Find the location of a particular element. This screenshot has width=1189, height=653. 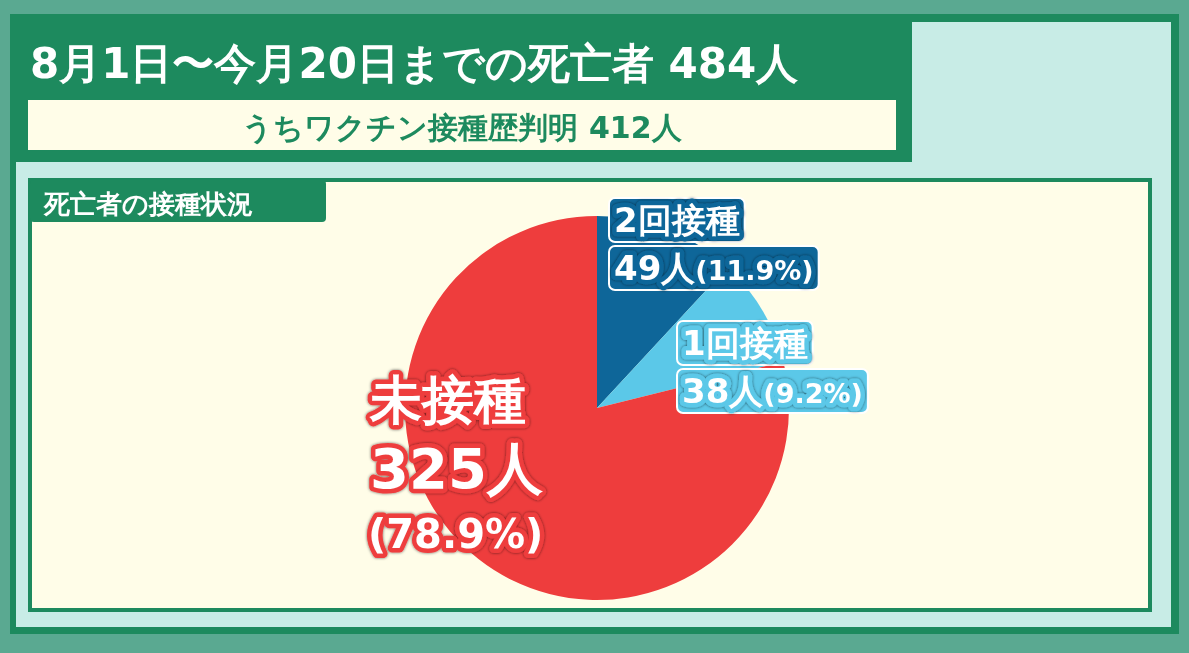

chart-title: 8月1日〜今月20日までの死亡者 484人 is located at coordinates (414, 63).